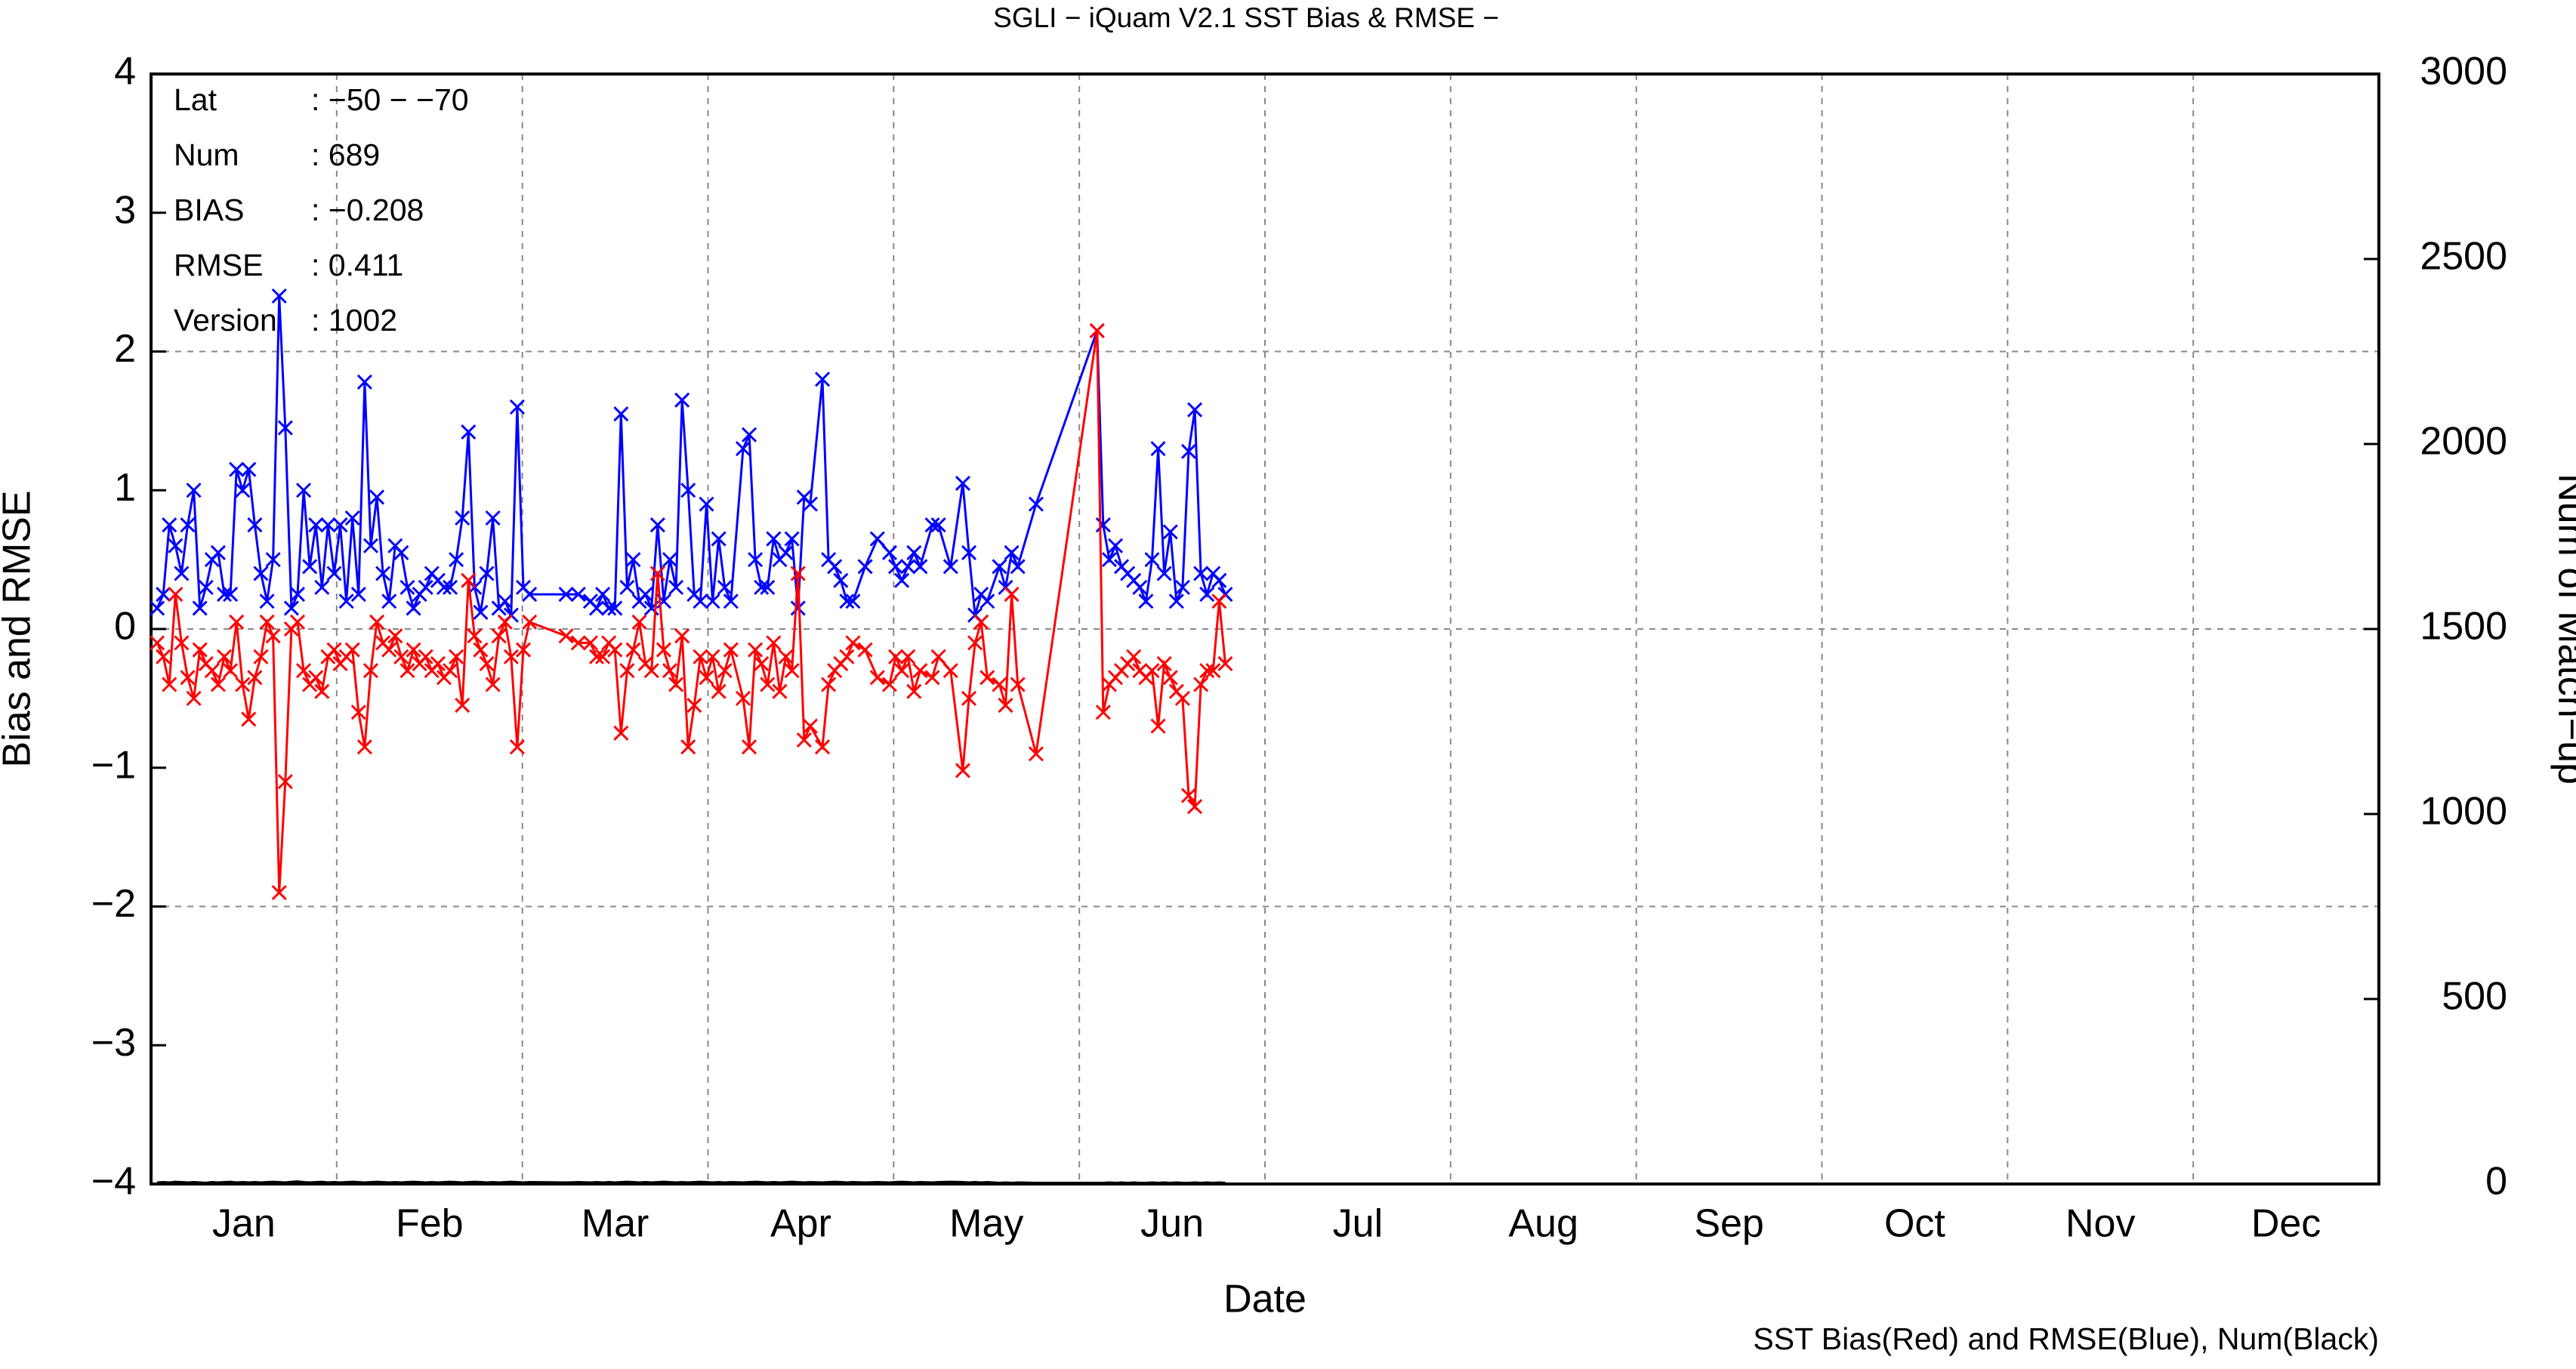 The image size is (2576, 1369). What do you see at coordinates (125, 488) in the screenshot?
I see `y-tick-label: 1` at bounding box center [125, 488].